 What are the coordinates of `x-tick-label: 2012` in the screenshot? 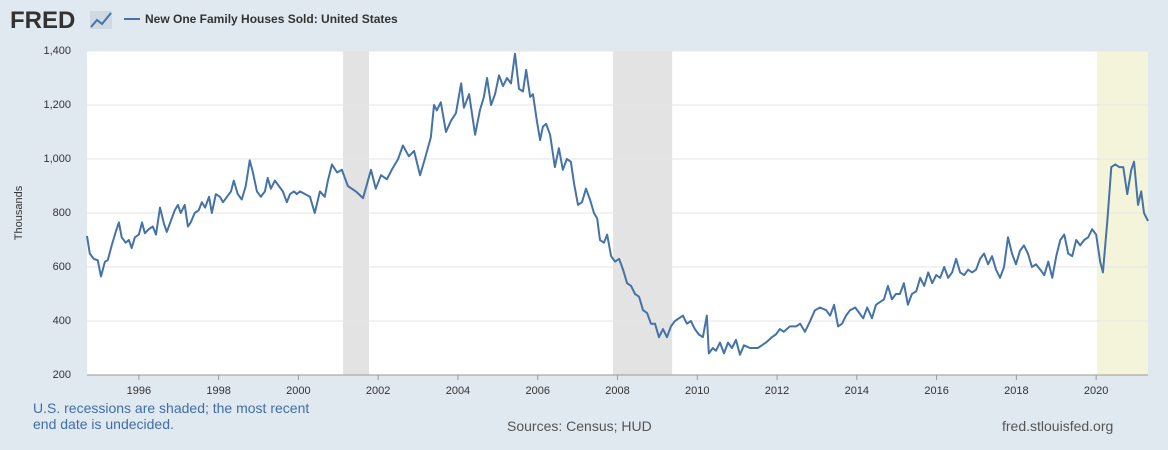 It's located at (777, 391).